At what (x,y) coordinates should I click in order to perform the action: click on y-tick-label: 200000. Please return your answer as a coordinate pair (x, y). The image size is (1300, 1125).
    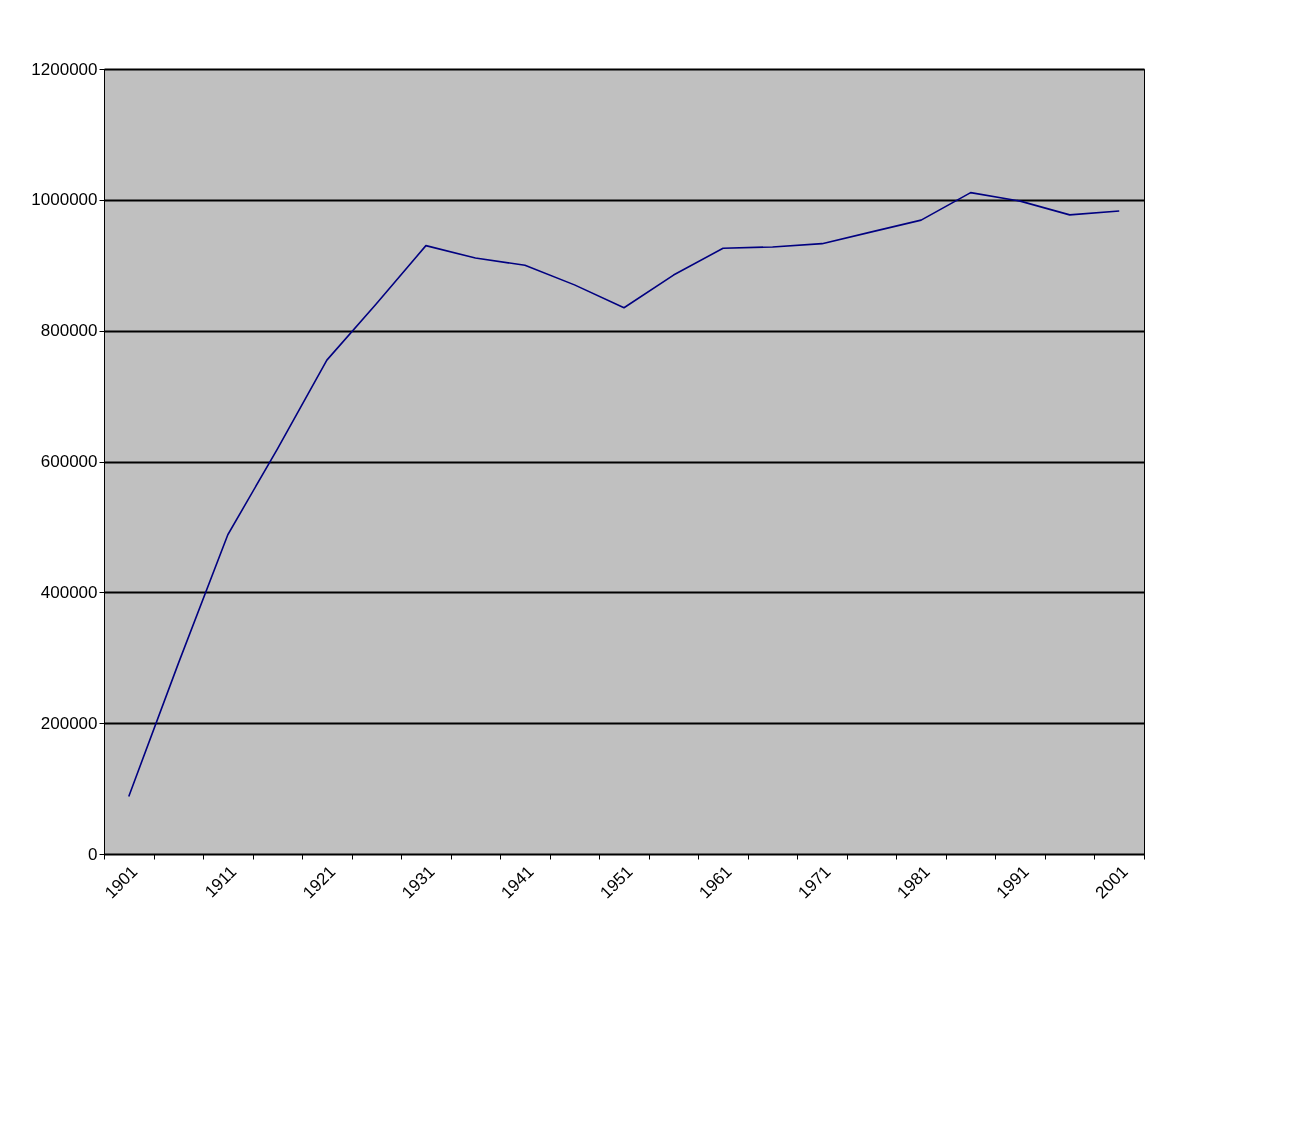
    Looking at the image, I should click on (69, 723).